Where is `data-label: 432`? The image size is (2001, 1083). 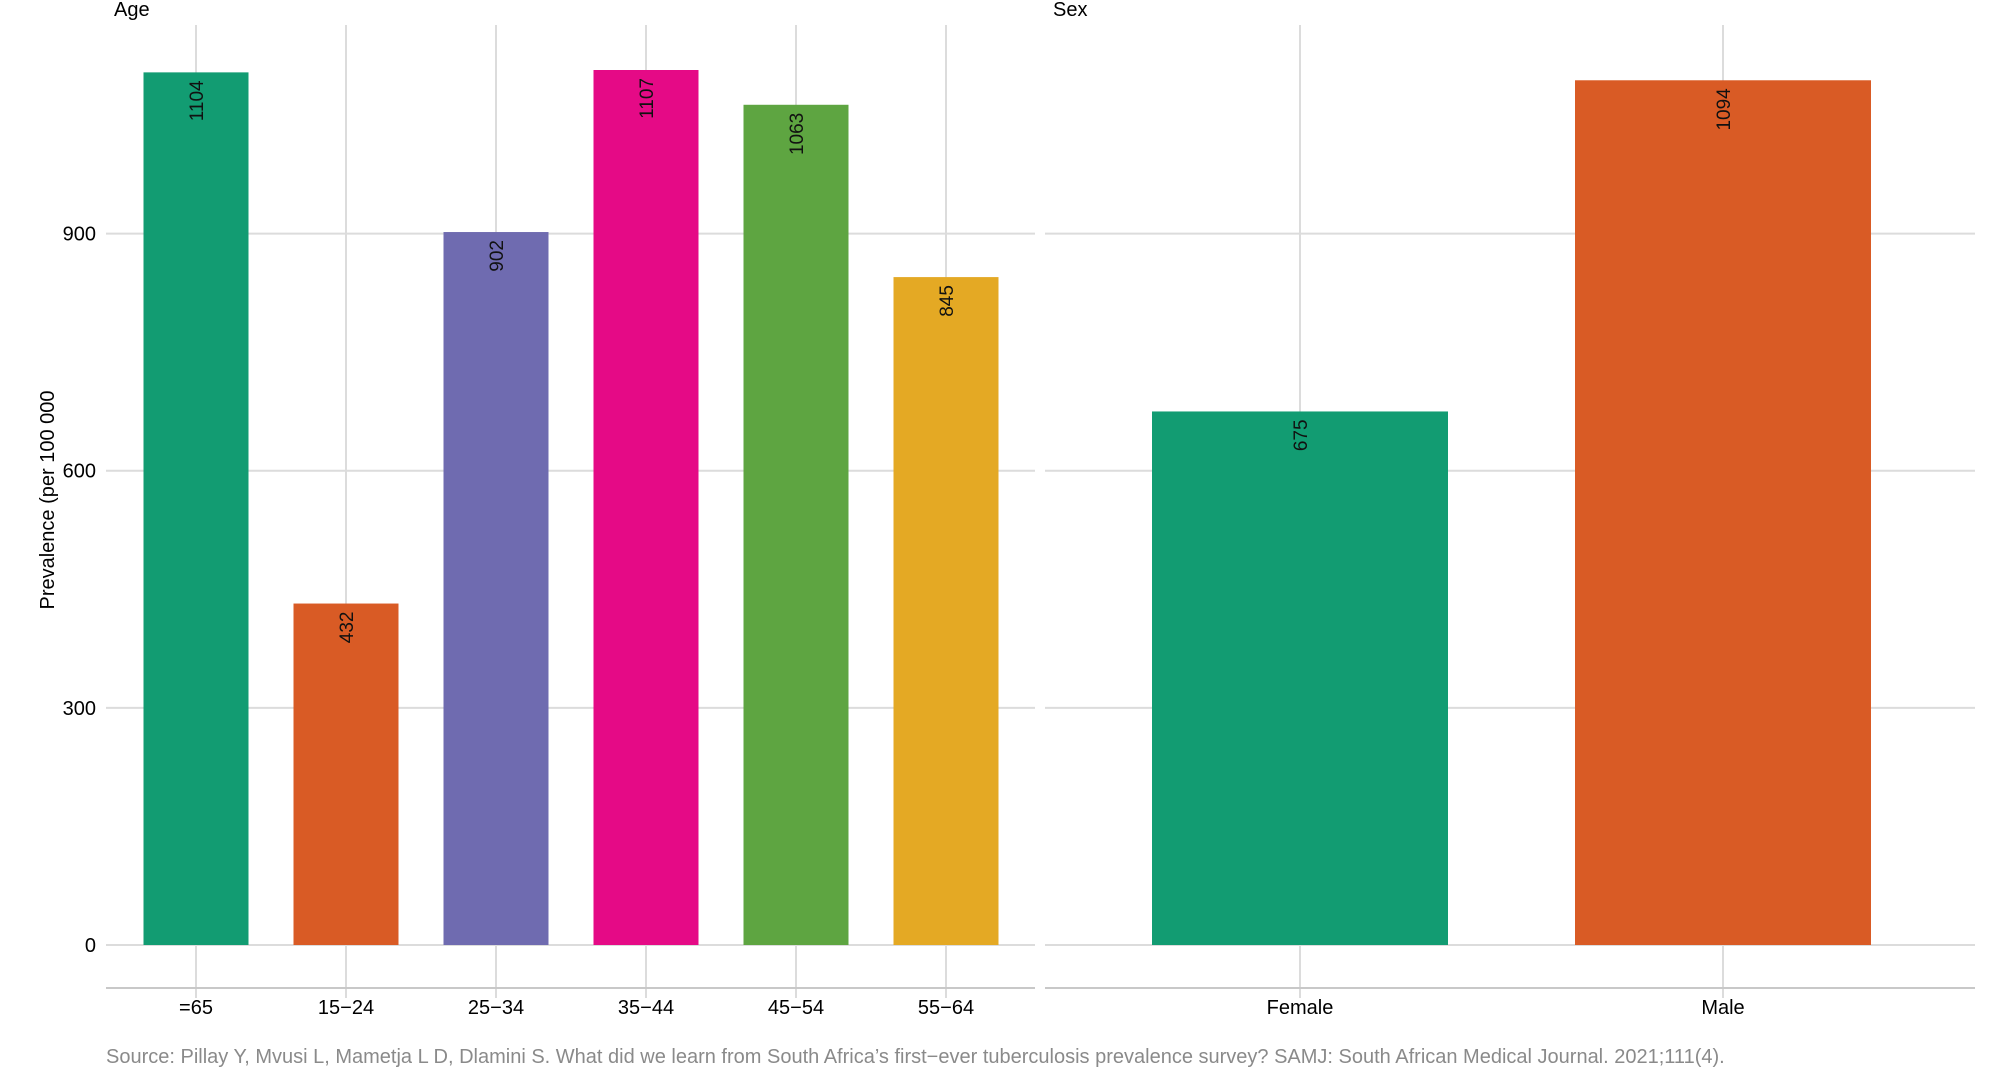 data-label: 432 is located at coordinates (347, 628).